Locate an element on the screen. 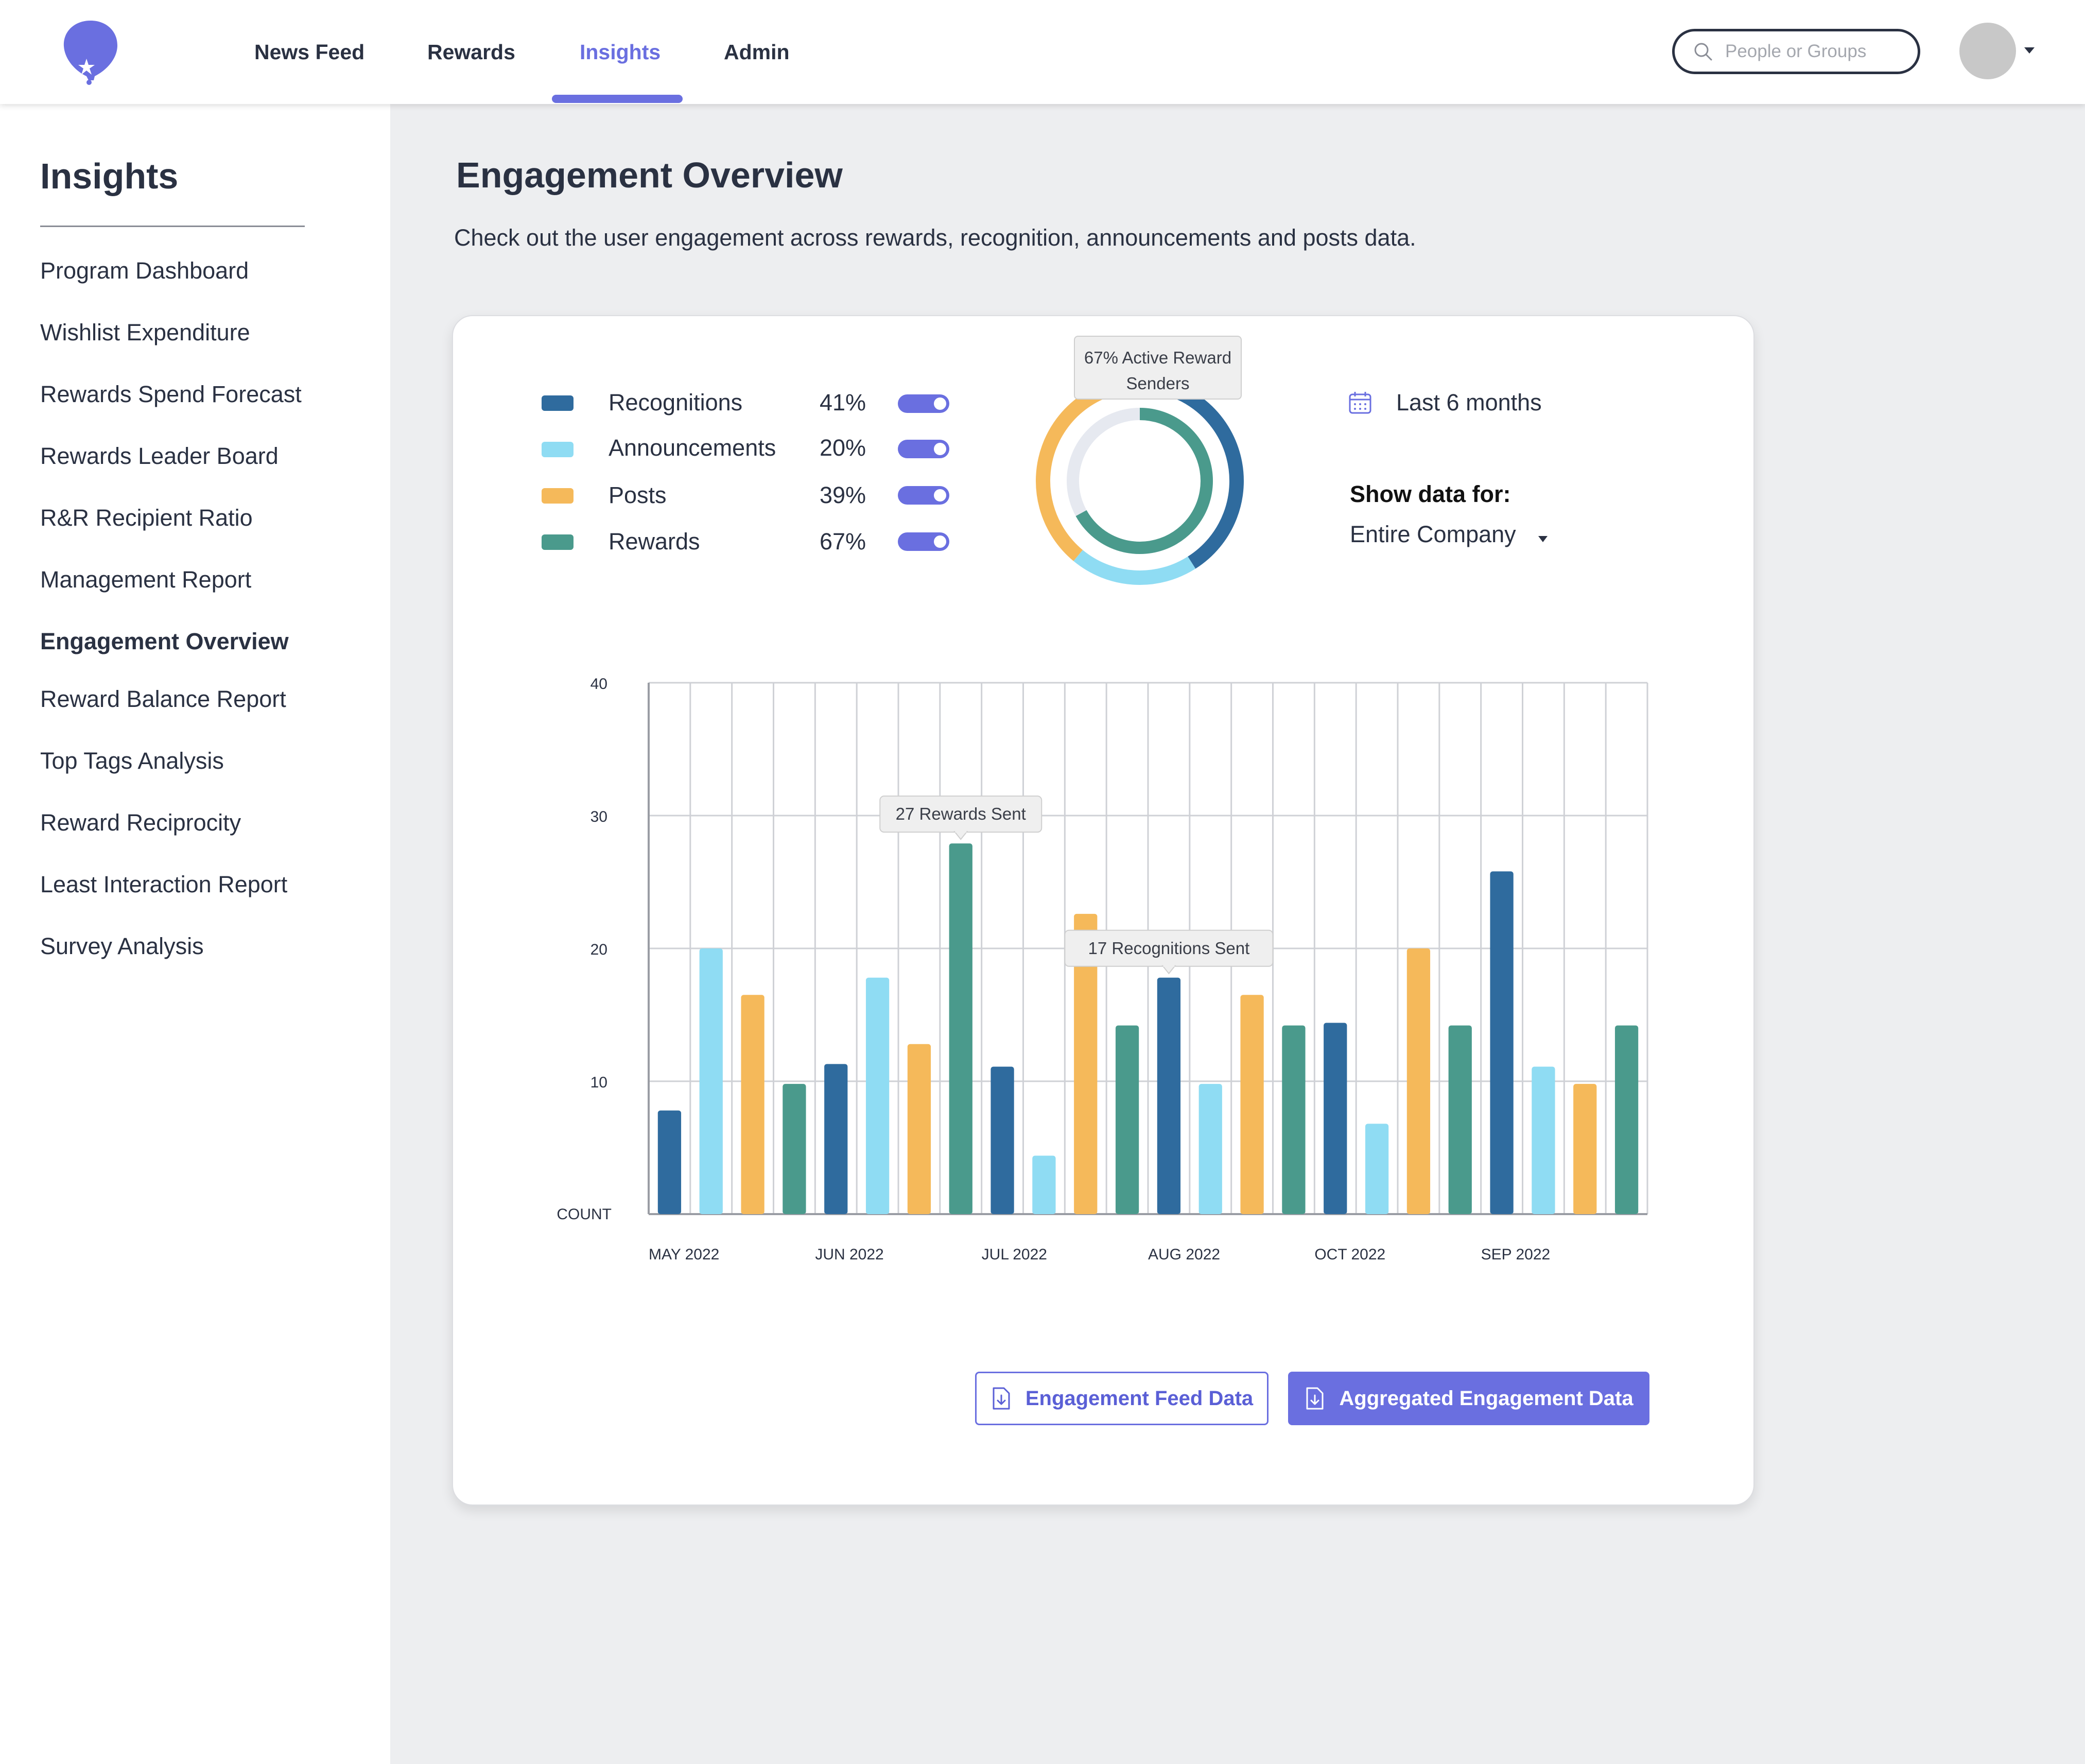  engagement-feed-data-button: Engagement Feed Data is located at coordinates (1122, 1398).